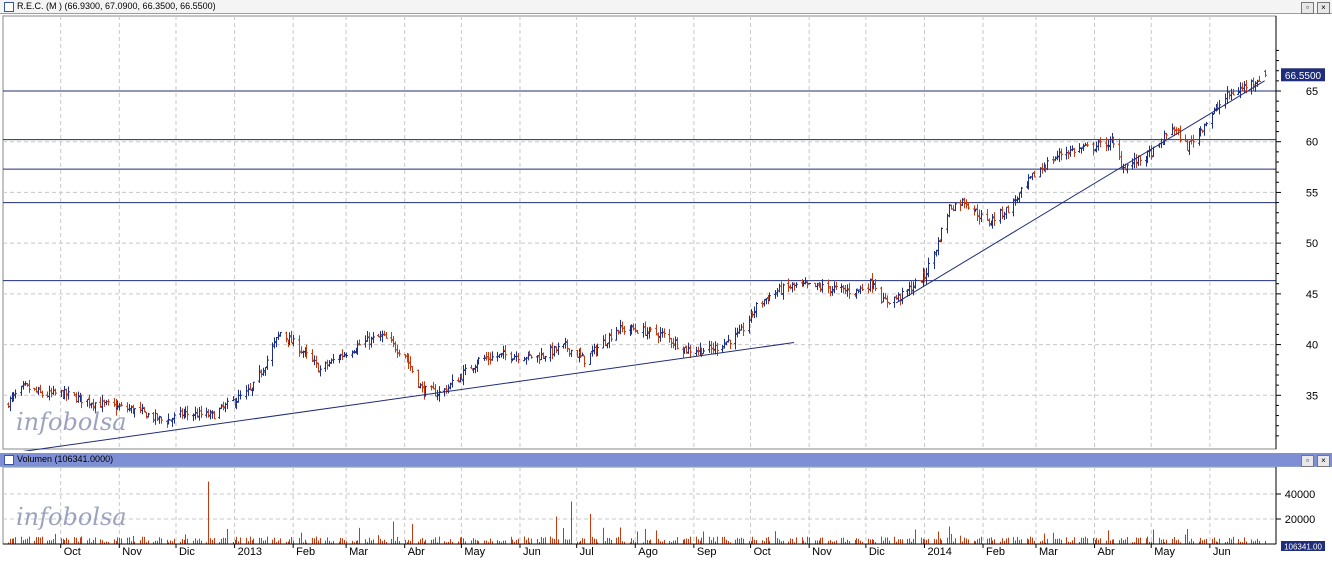  What do you see at coordinates (1312, 92) in the screenshot?
I see `price-tick-label: 65` at bounding box center [1312, 92].